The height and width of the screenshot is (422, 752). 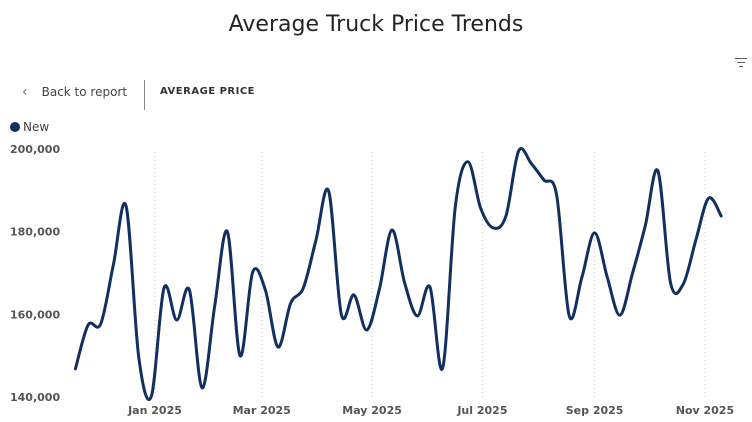 What do you see at coordinates (36, 127) in the screenshot?
I see `legend-label: New` at bounding box center [36, 127].